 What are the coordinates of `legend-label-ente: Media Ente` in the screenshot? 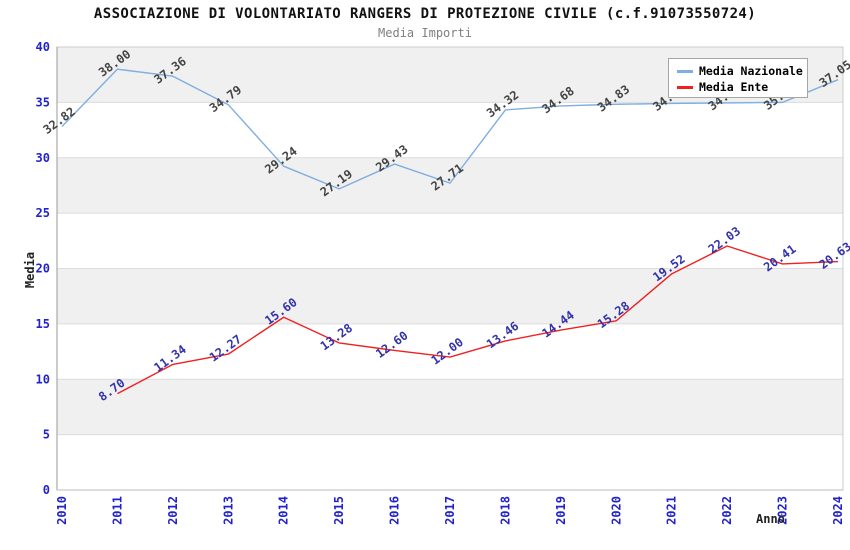 It's located at (734, 87).